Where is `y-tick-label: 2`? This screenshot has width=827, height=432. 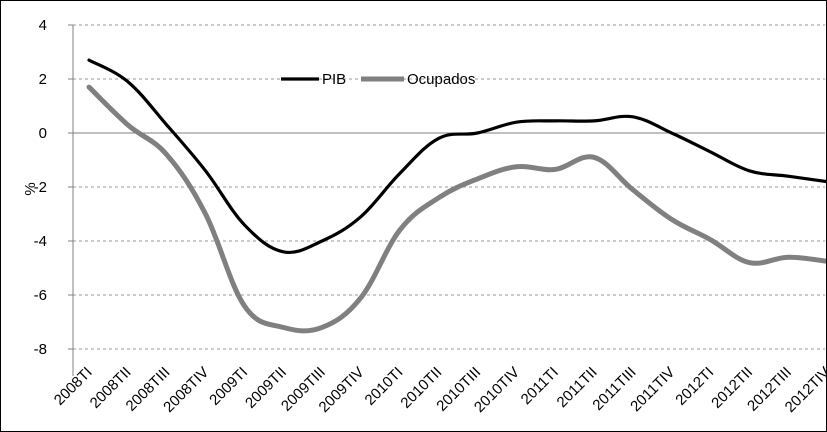
y-tick-label: 2 is located at coordinates (43, 79).